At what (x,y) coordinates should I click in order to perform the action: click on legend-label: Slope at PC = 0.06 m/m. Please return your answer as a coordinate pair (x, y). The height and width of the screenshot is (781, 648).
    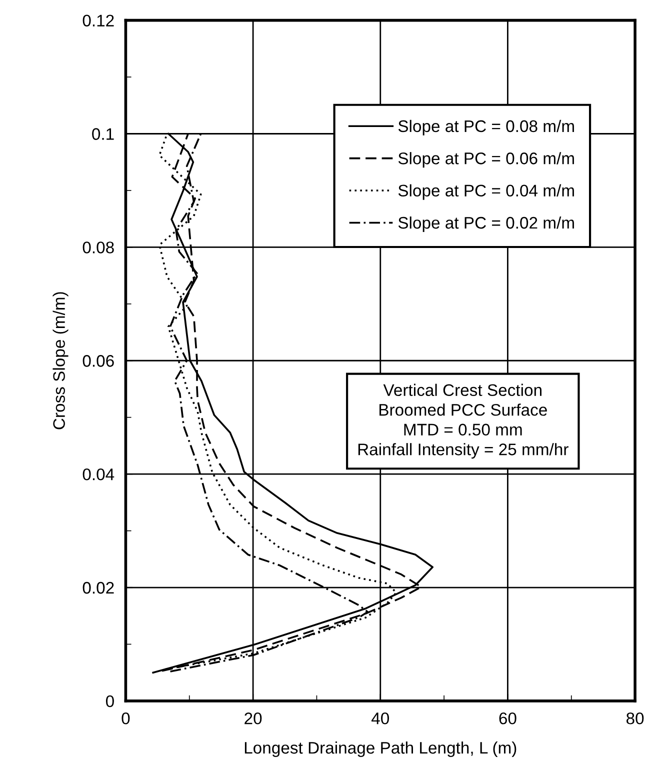
    Looking at the image, I should click on (486, 160).